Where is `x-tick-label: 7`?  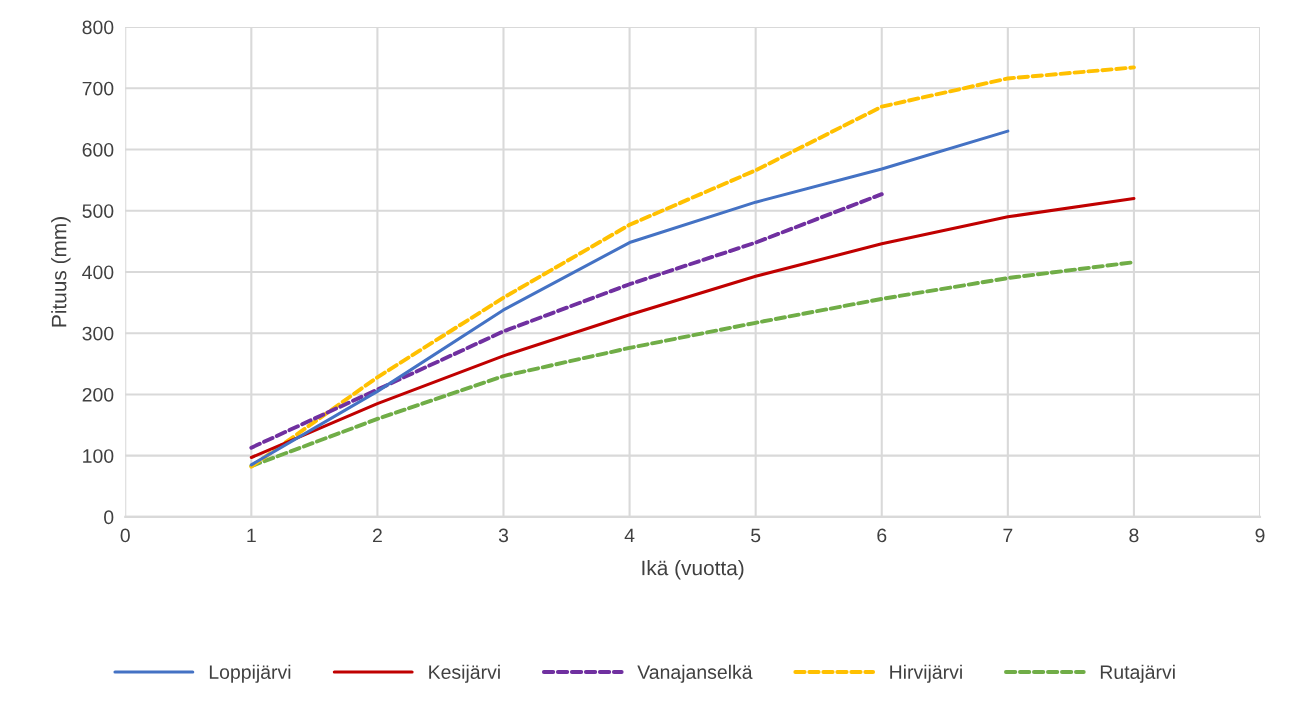
x-tick-label: 7 is located at coordinates (1008, 535).